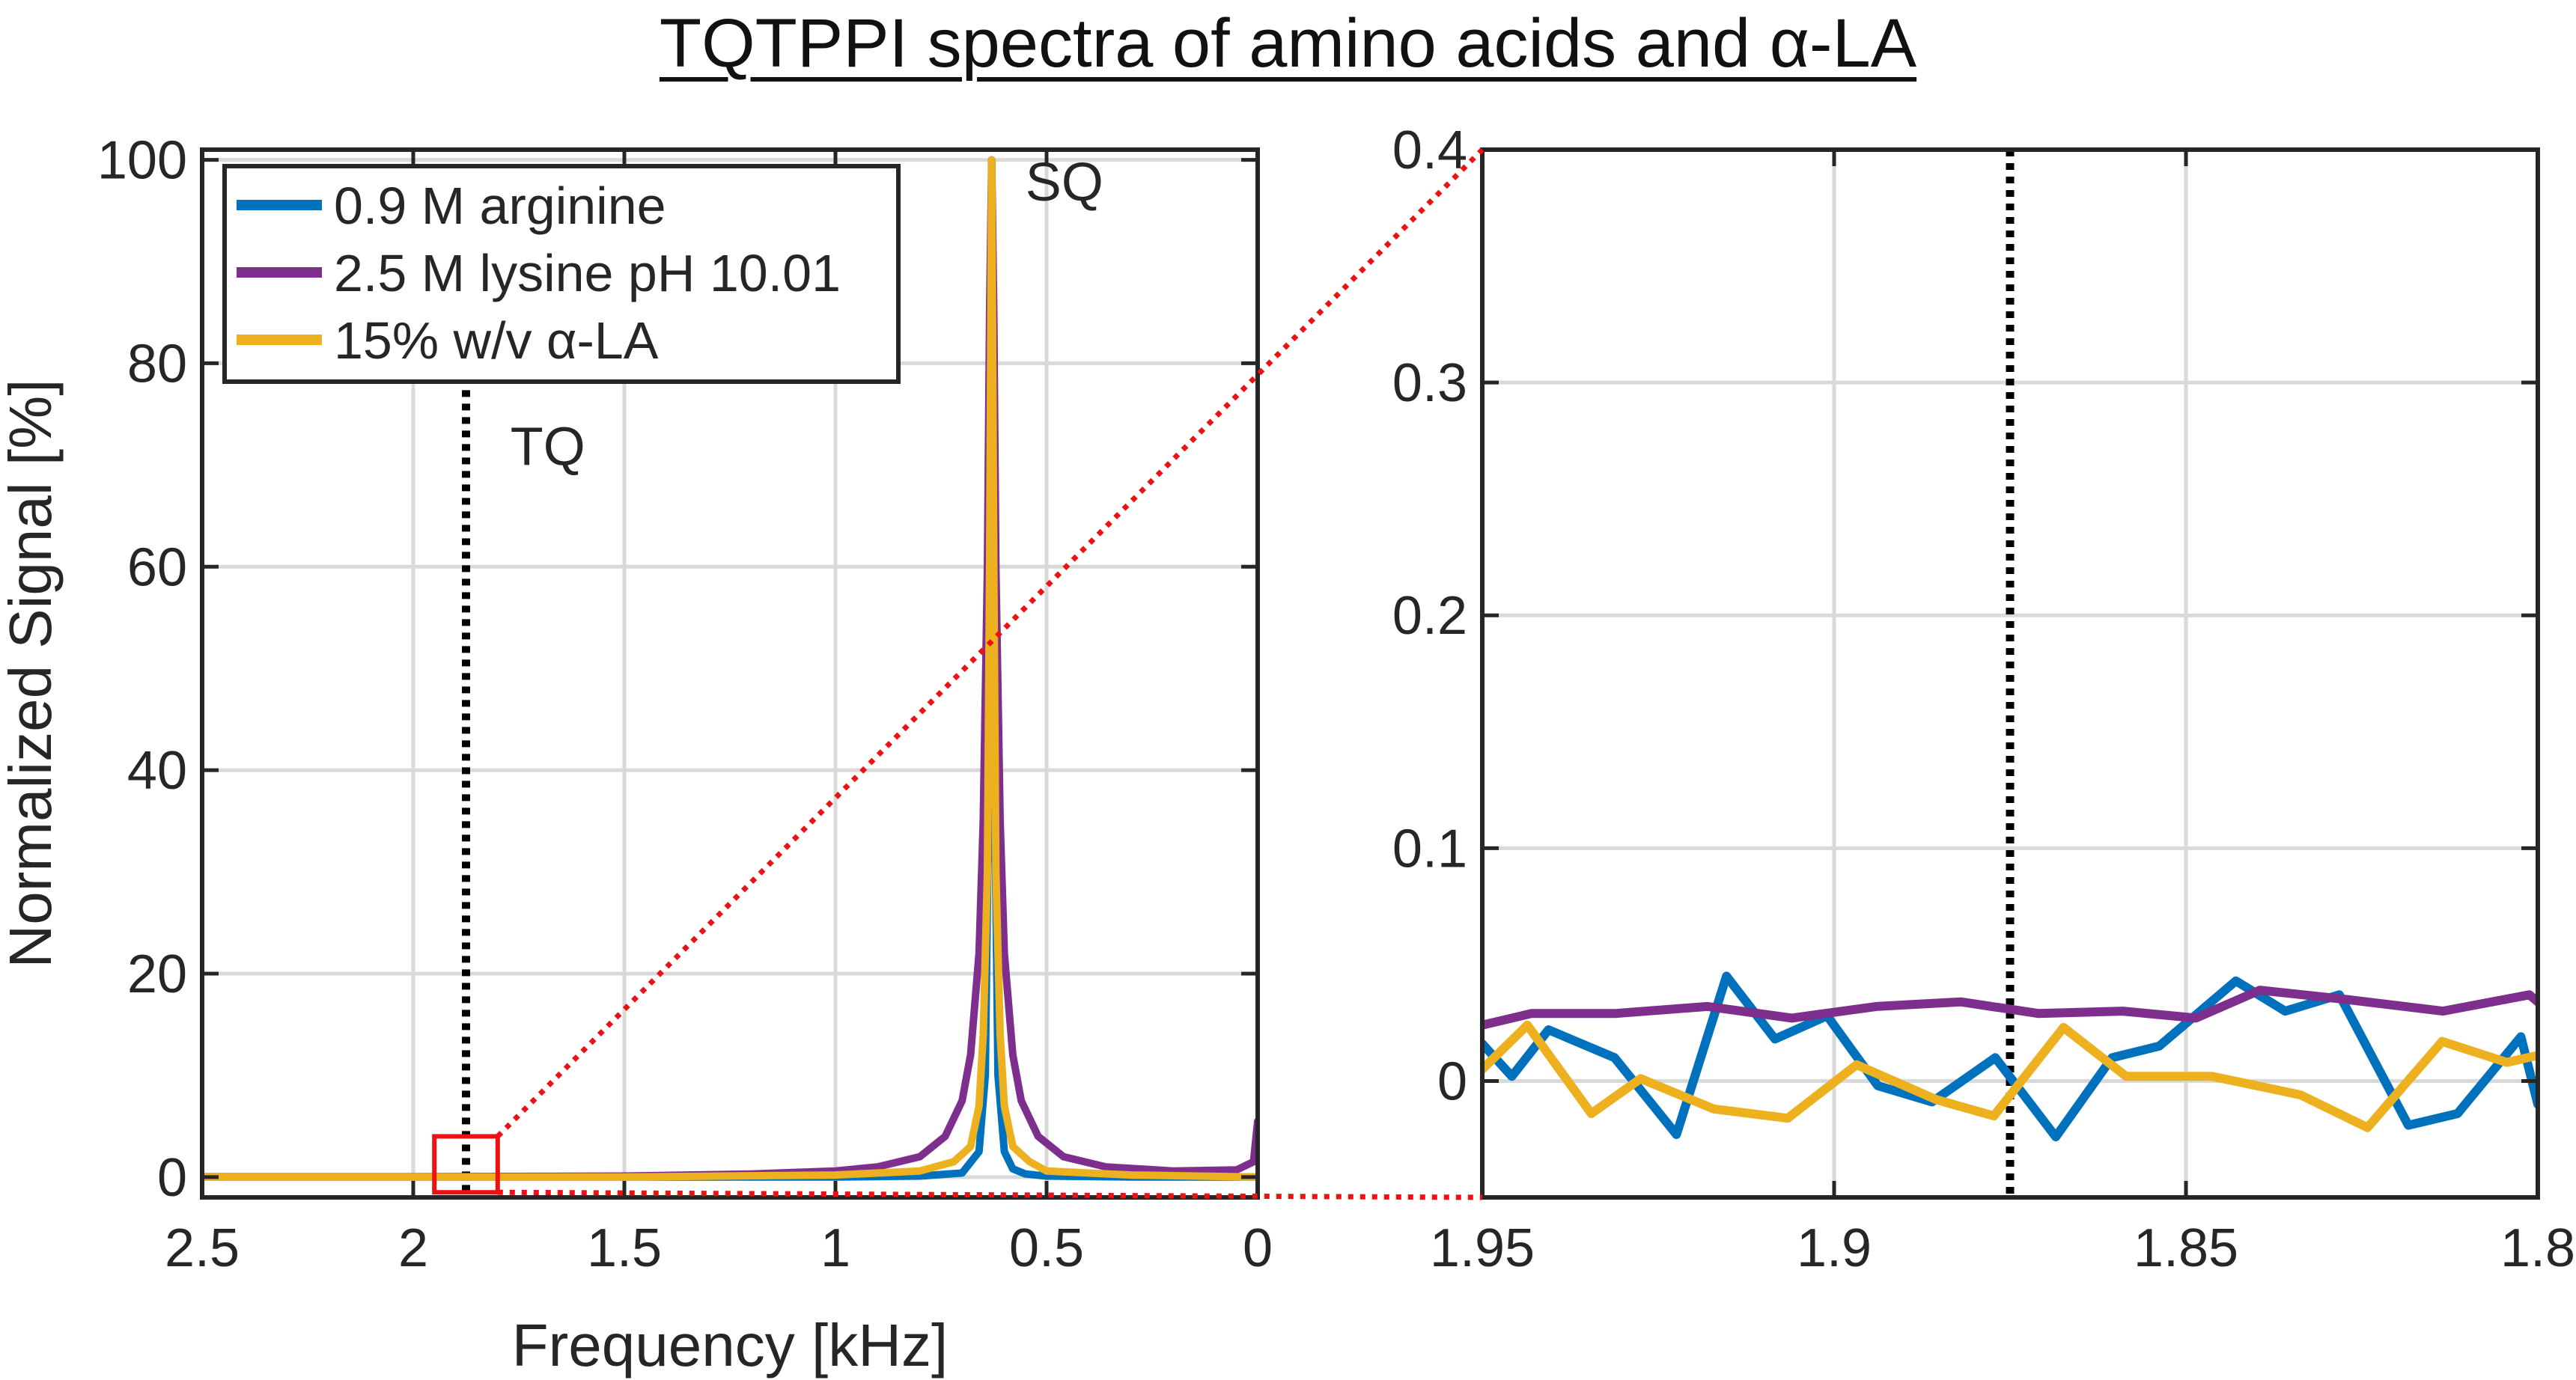 The height and width of the screenshot is (1380, 2576). Describe the element at coordinates (1429, 150) in the screenshot. I see `y-tick-label: 0.4` at that location.